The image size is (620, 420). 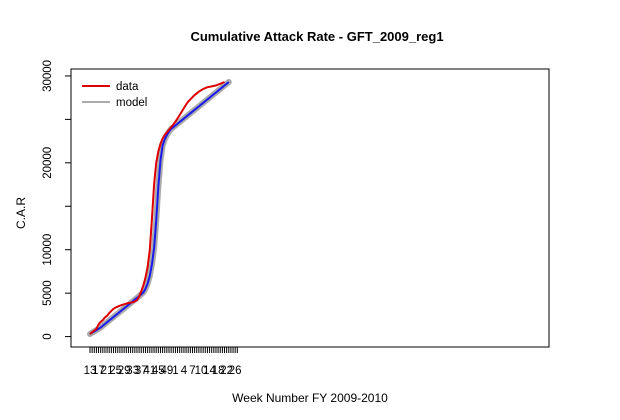 What do you see at coordinates (48, 336) in the screenshot?
I see `y-tick-label: 0` at bounding box center [48, 336].